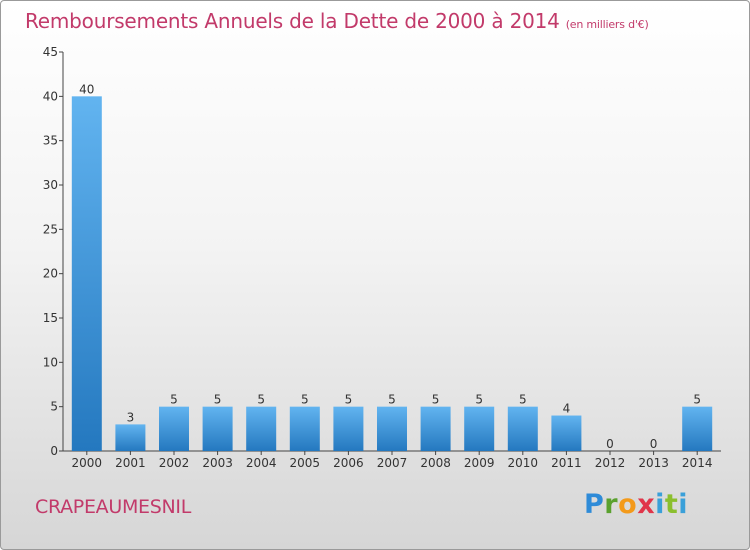 The width and height of the screenshot is (750, 550). I want to click on chart-unit: (en milliers d'€), so click(607, 24).